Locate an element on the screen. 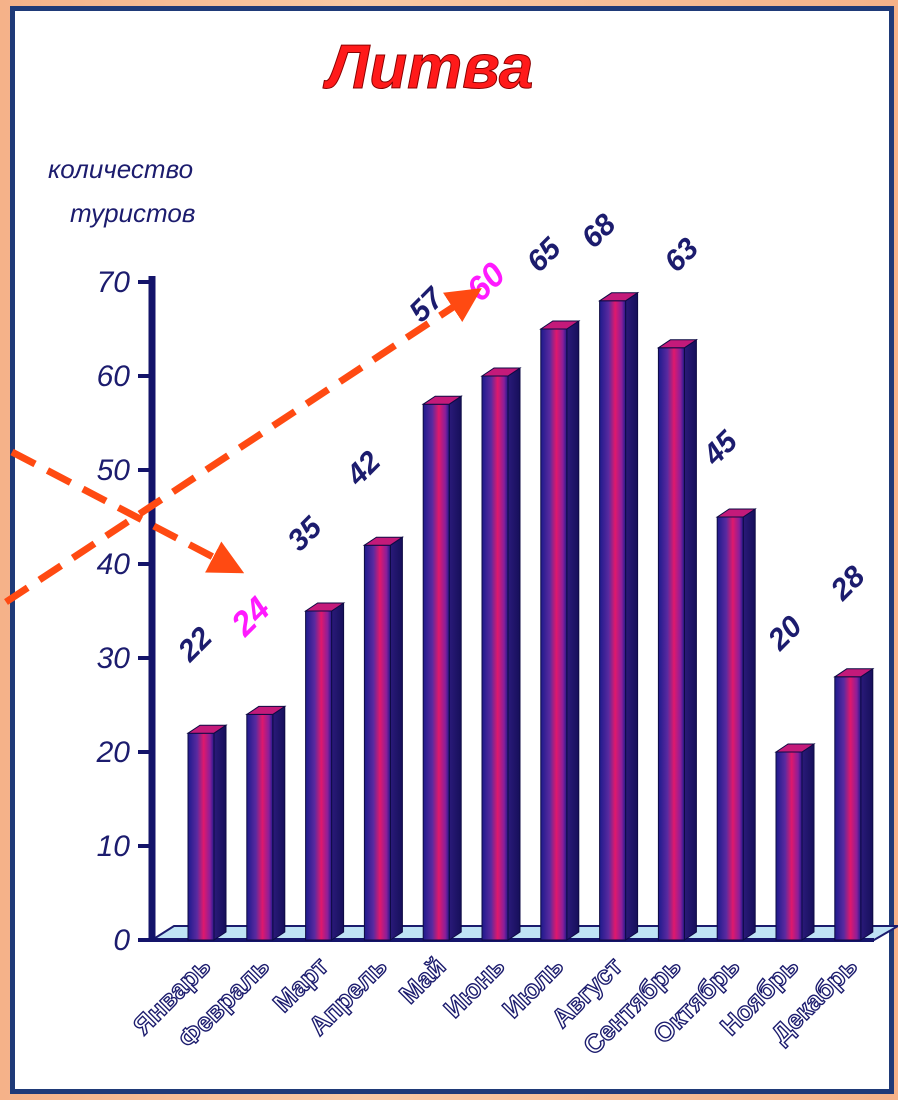  y-tick-label: 50 is located at coordinates (114, 470).